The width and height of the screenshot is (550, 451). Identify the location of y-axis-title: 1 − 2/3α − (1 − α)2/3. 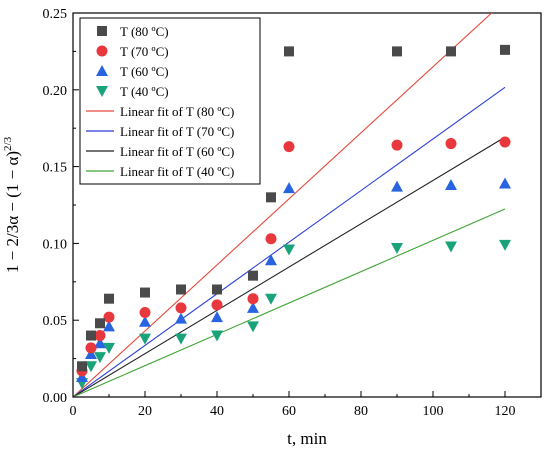
(12, 204).